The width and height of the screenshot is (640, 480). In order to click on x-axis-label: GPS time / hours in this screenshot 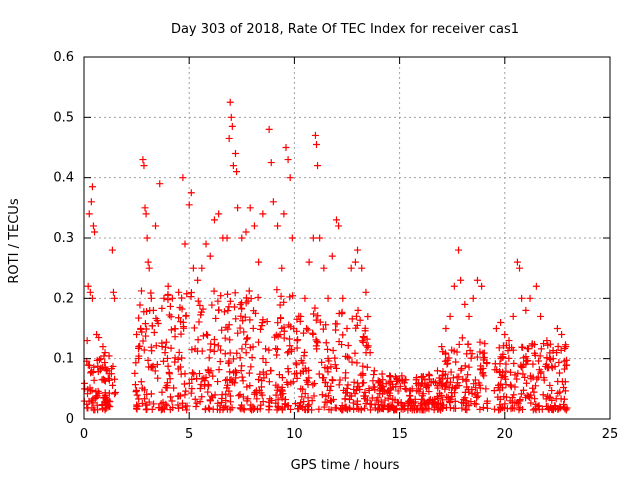, I will do `click(345, 465)`.